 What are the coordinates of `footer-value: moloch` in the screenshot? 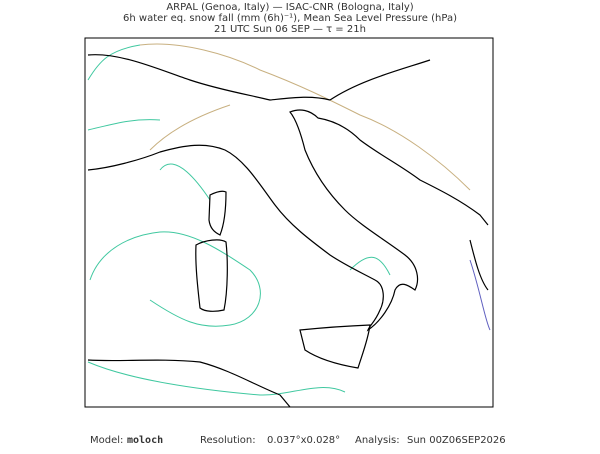 It's located at (145, 440).